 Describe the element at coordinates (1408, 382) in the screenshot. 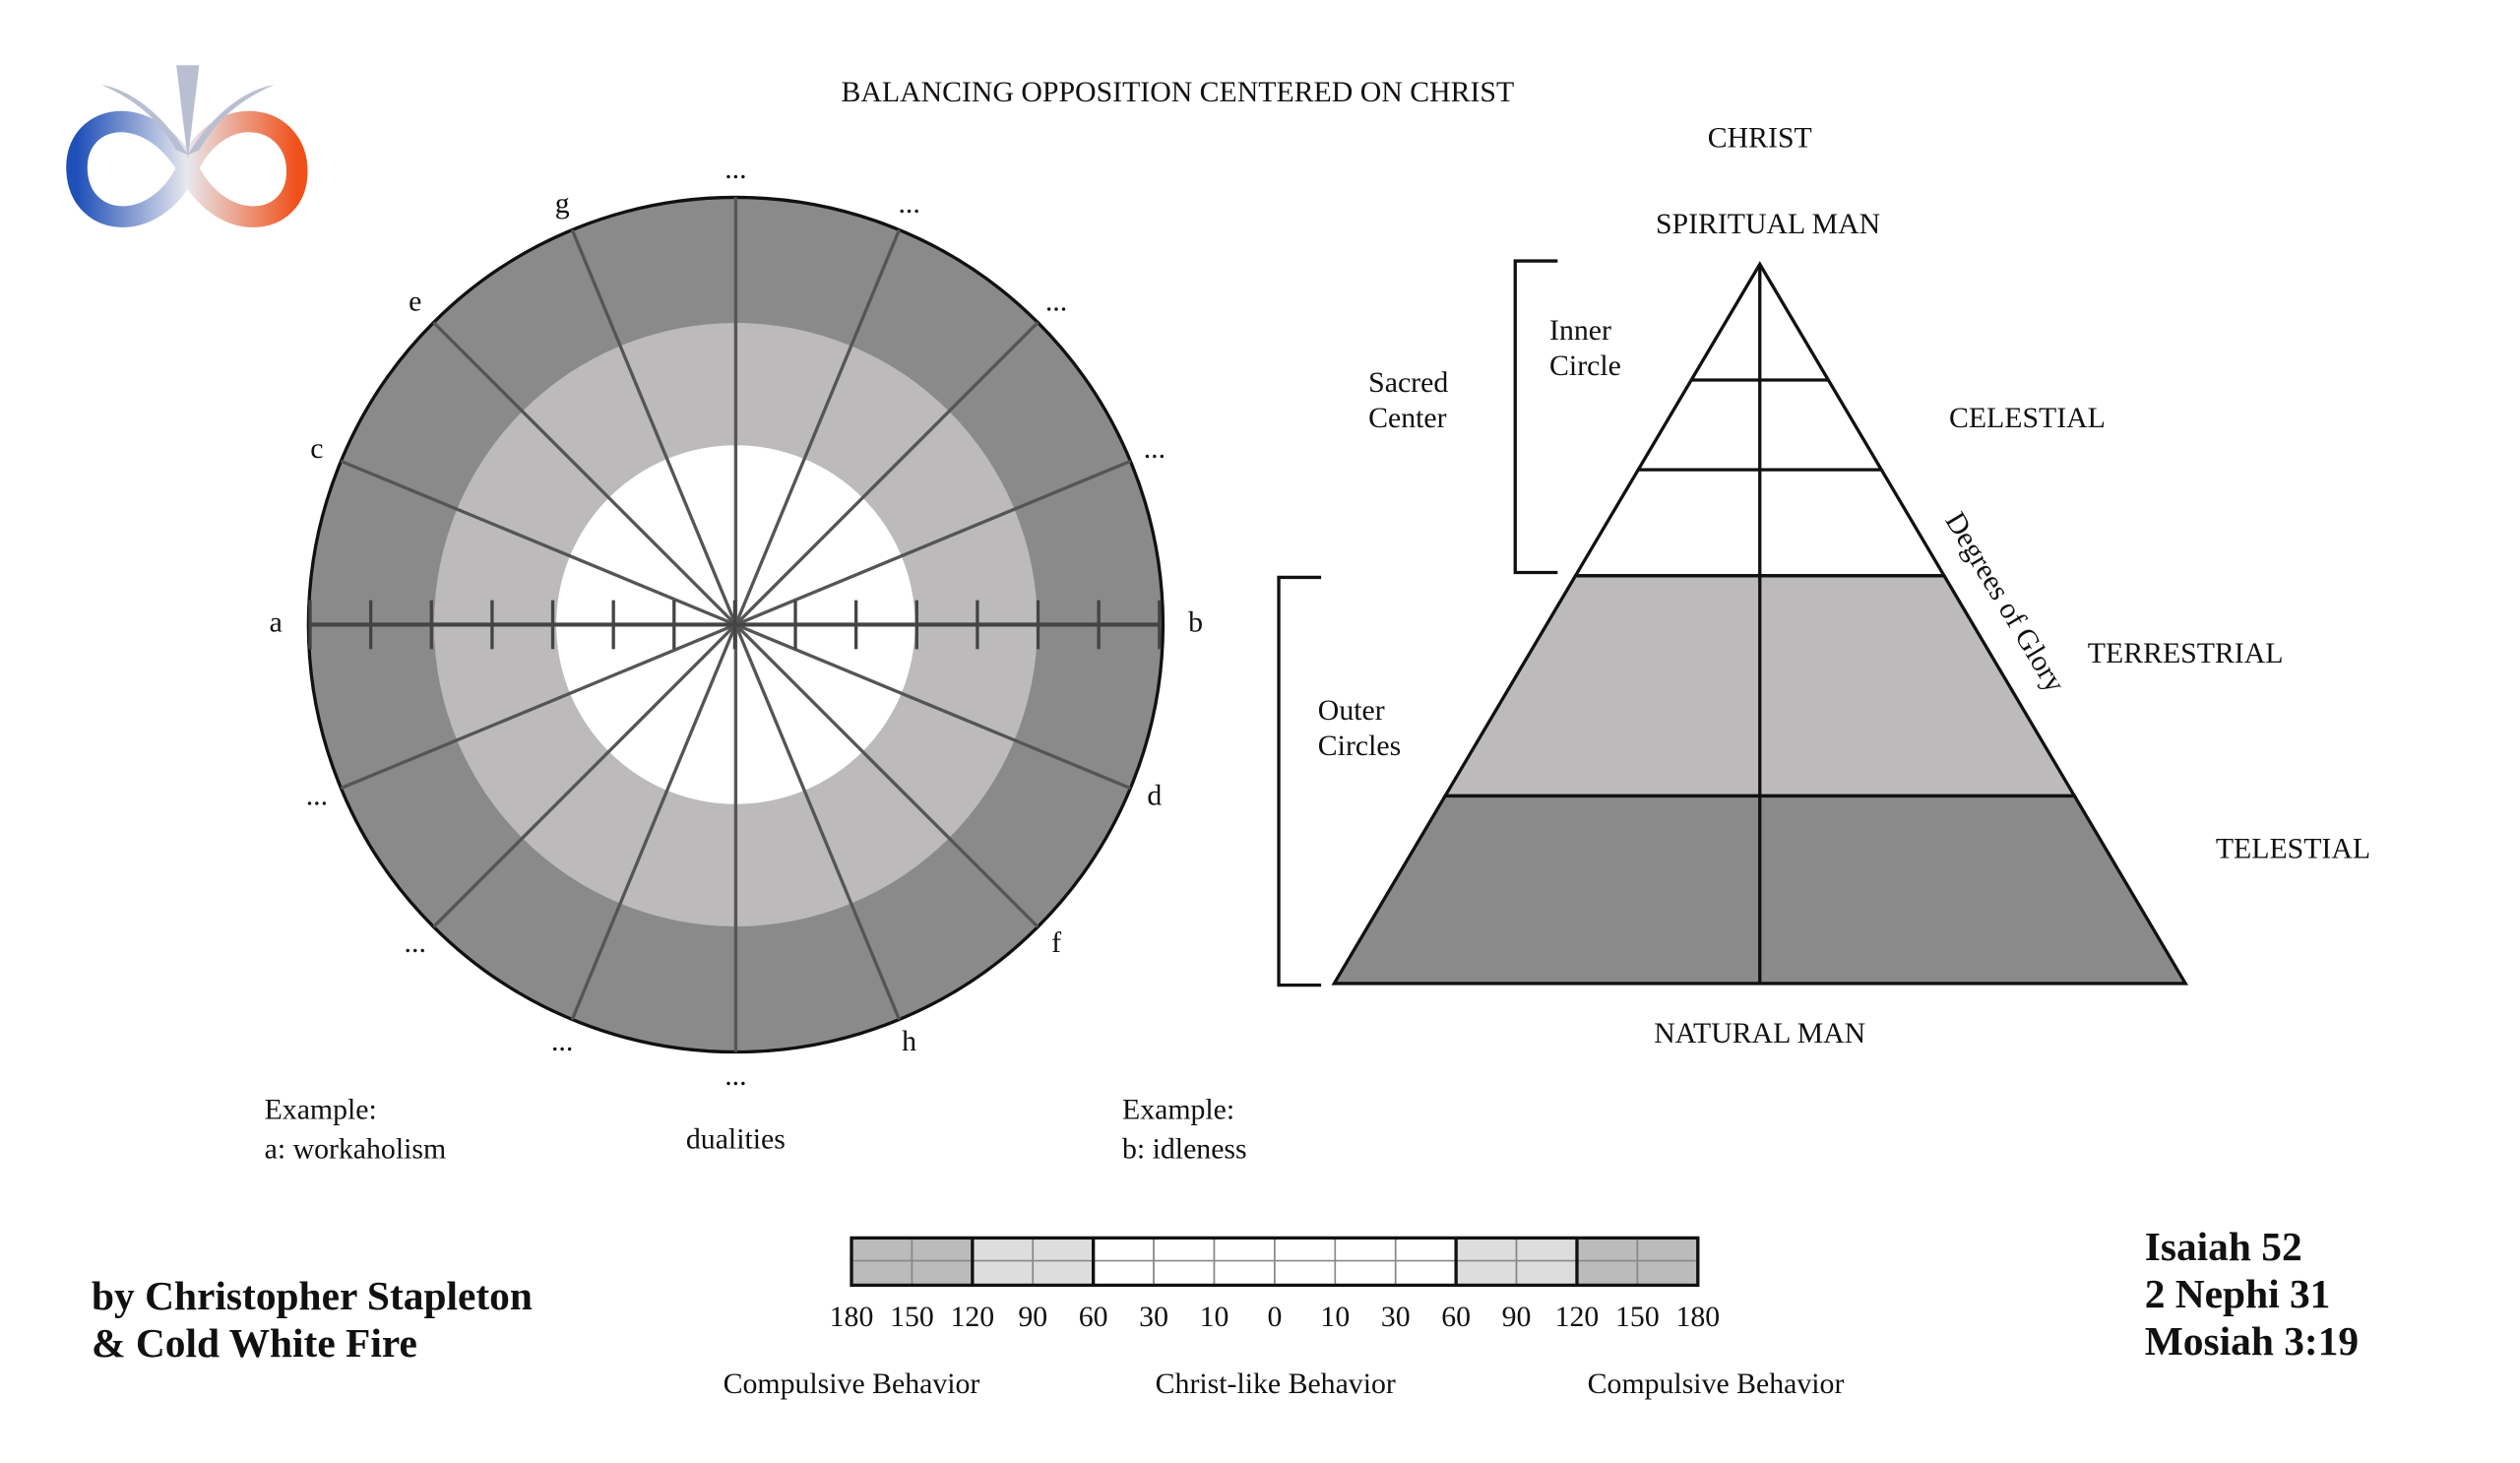

I see `sacred-label: Sacred` at that location.